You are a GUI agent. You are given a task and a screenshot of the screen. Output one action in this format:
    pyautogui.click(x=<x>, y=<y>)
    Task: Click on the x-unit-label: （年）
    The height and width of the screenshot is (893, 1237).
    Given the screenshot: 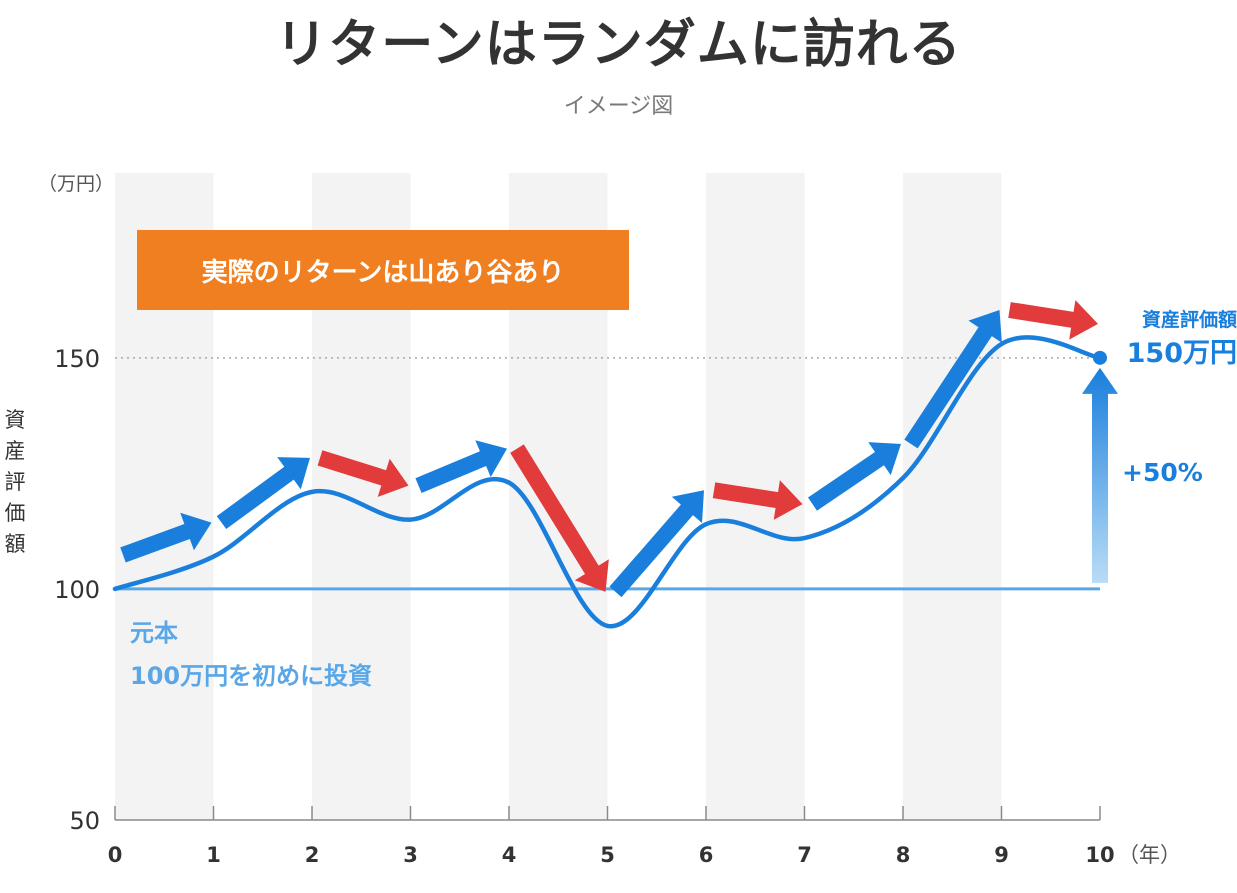 What is the action you would take?
    pyautogui.click(x=1149, y=855)
    